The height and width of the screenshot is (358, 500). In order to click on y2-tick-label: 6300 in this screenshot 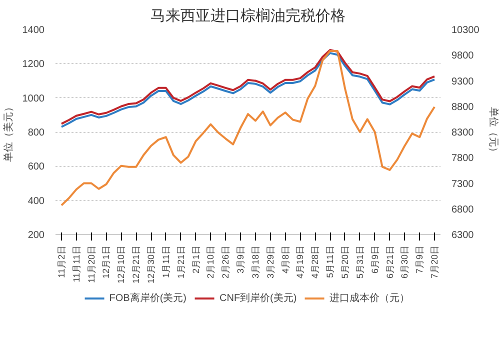, I will do `click(463, 235)`.